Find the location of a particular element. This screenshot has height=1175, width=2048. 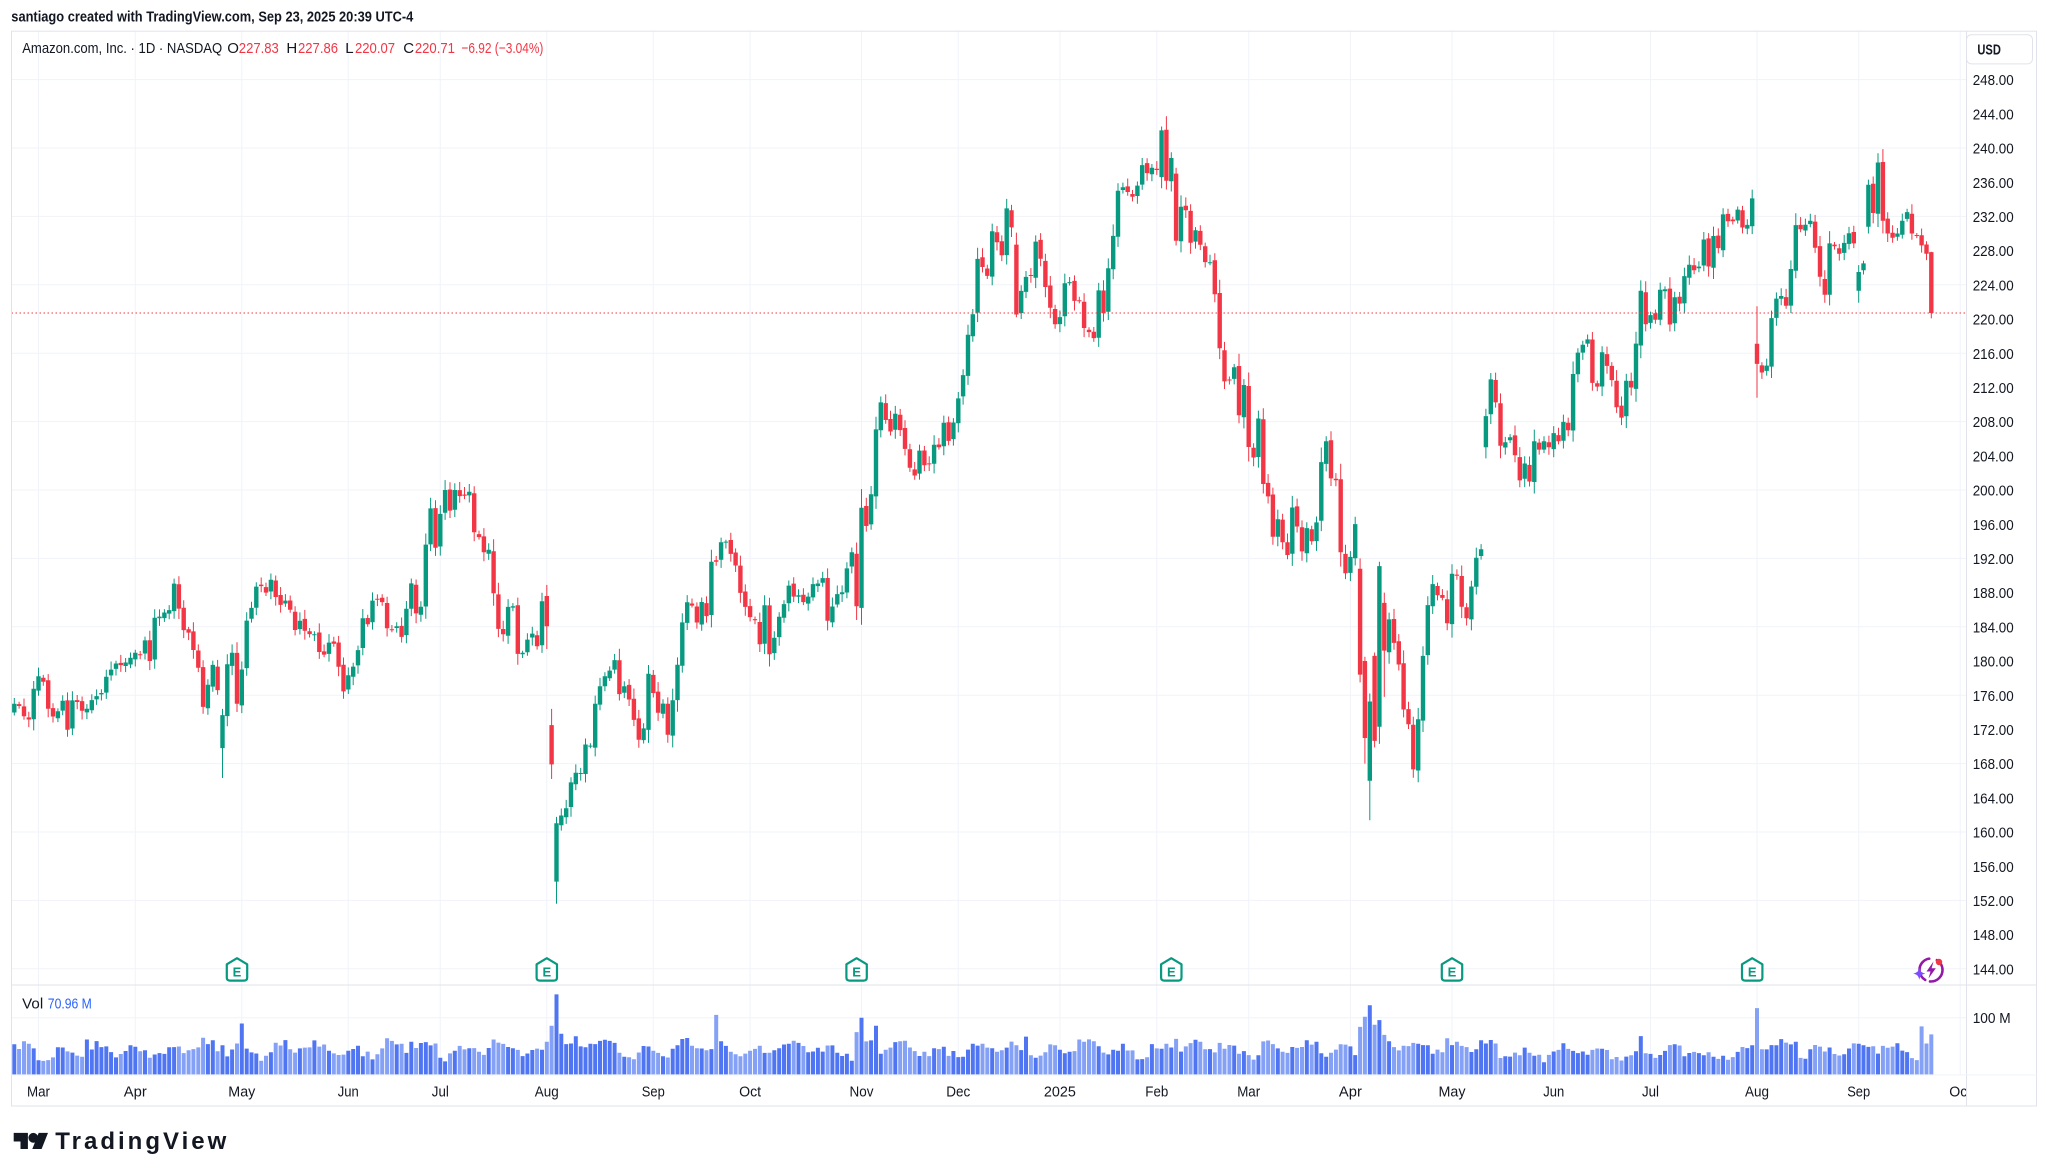

svg-text: 164.00 is located at coordinates (1993, 799).